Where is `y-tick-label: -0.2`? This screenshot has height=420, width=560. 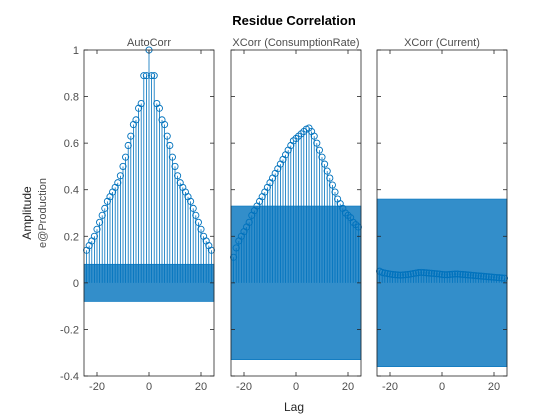
y-tick-label: -0.2 is located at coordinates (69, 330).